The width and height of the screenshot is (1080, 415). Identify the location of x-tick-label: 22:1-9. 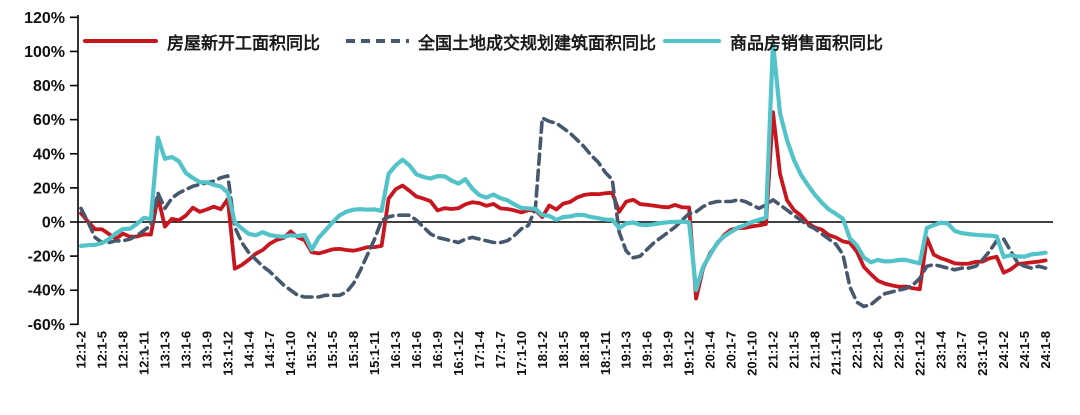
(898, 350).